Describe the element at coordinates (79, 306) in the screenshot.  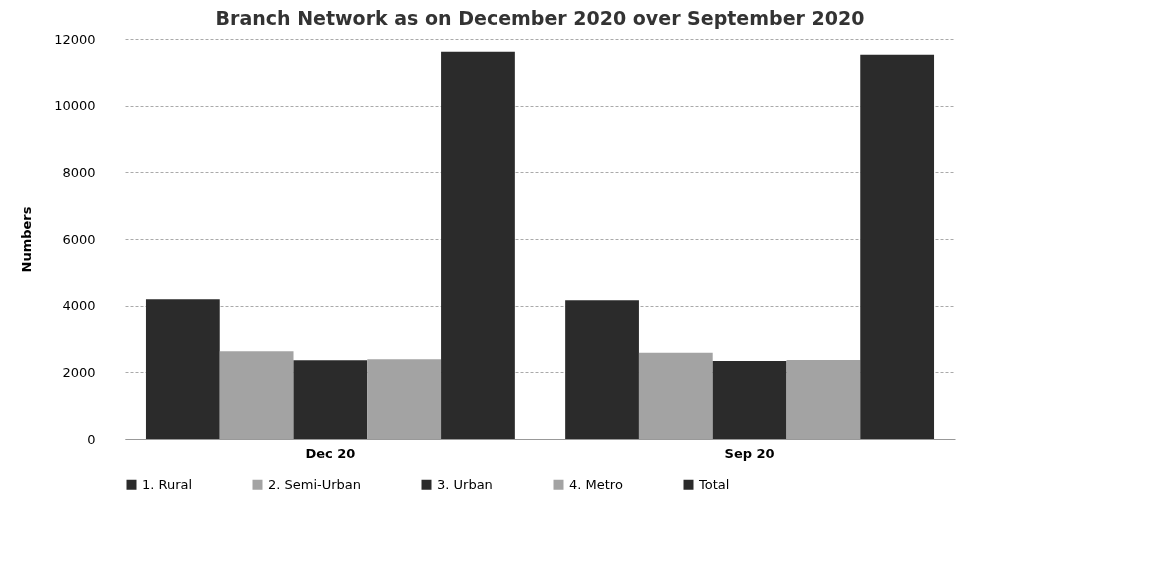
I see `y-tick-label: 4000` at that location.